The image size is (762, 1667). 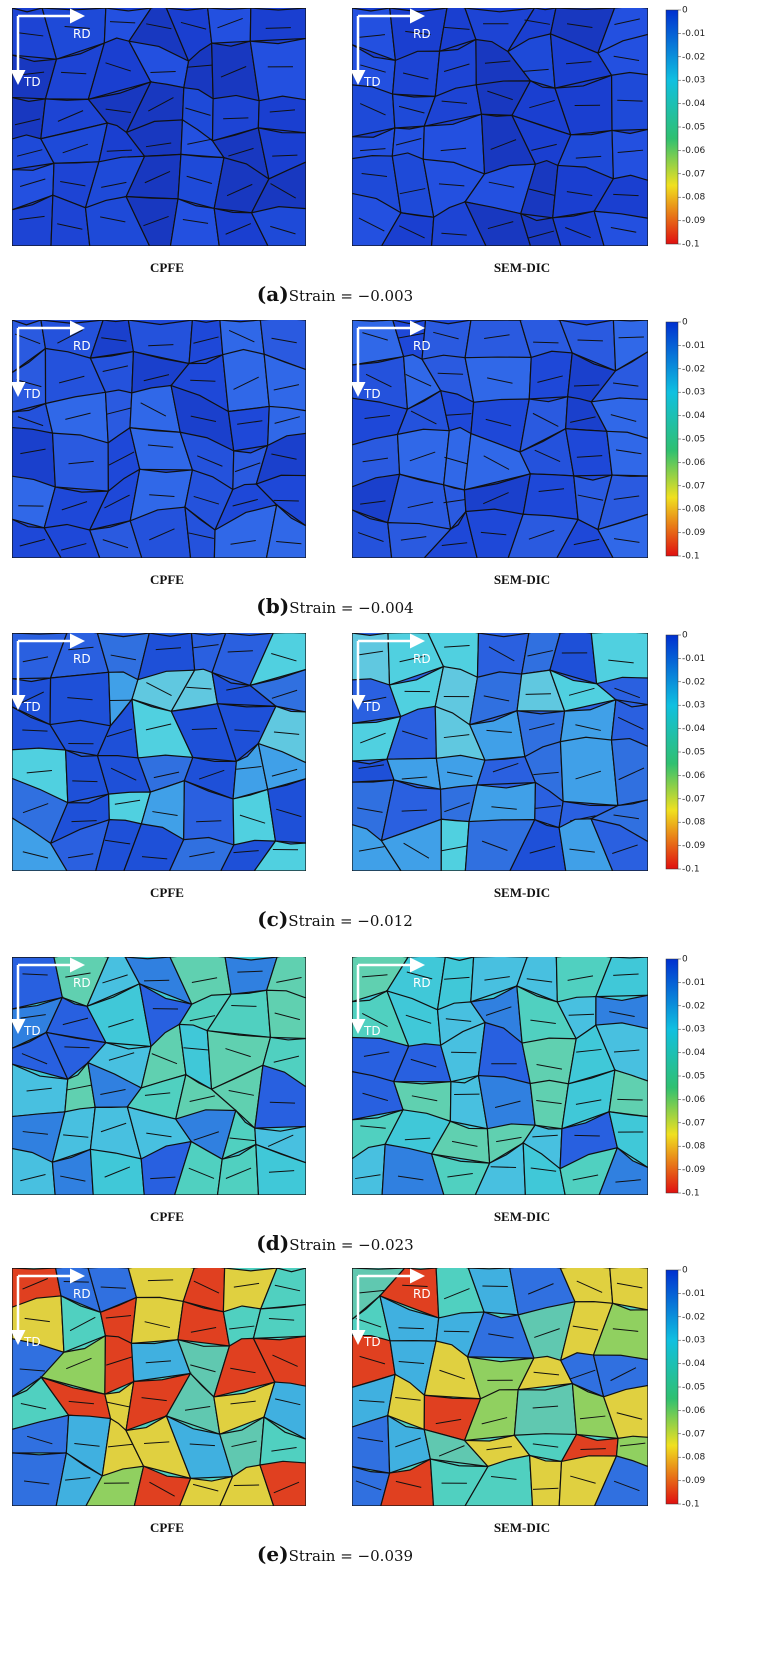 I want to click on rd-label: RD, so click(x=82, y=659).